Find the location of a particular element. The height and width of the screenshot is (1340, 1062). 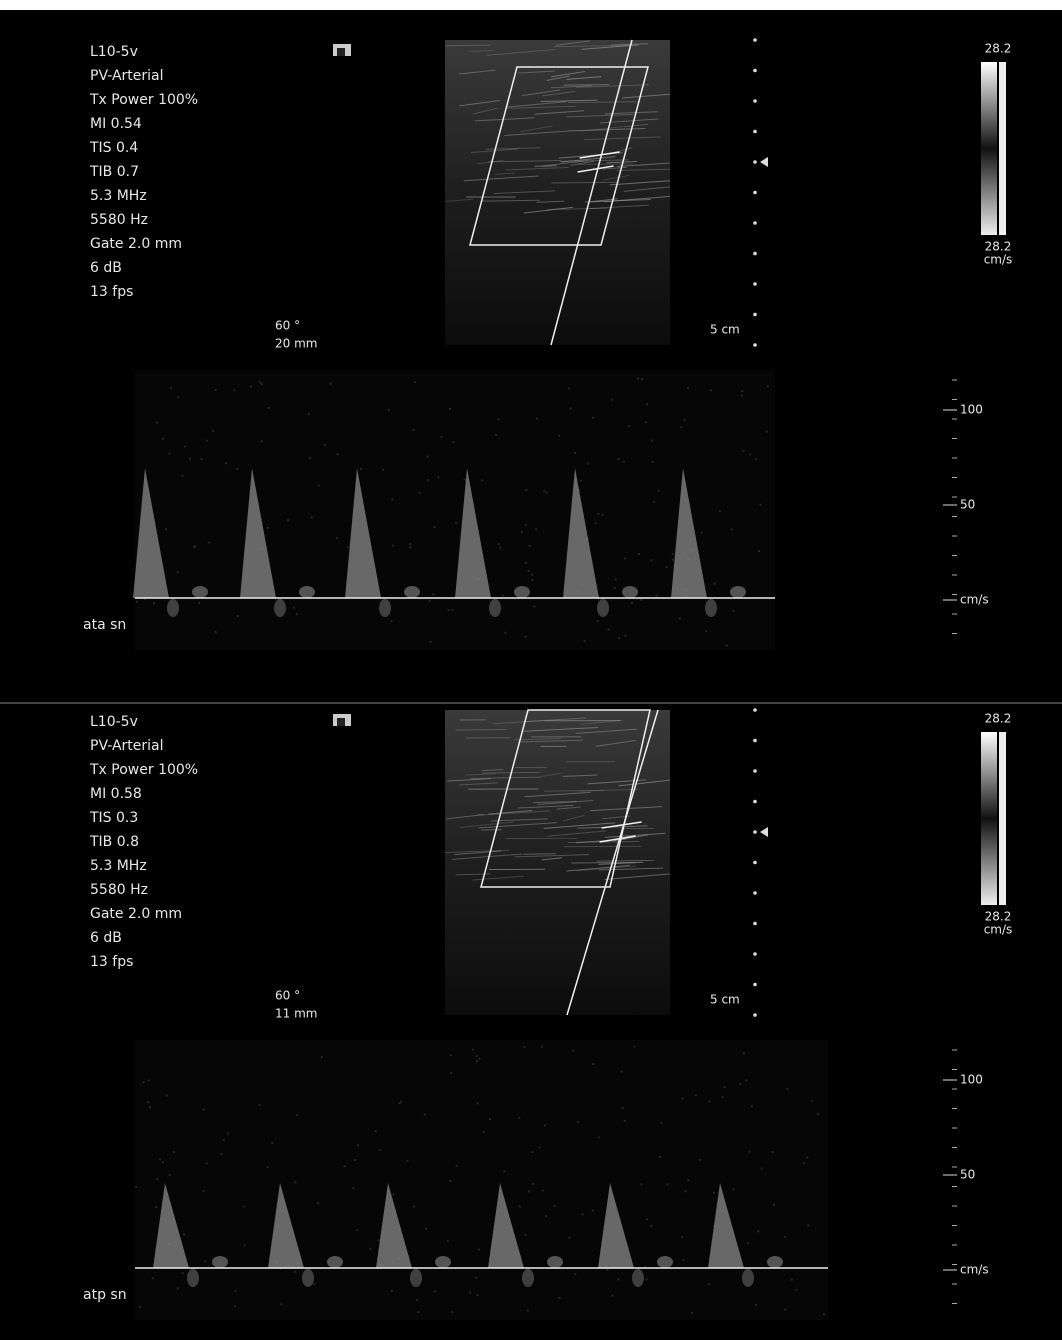

sample-gate is located at coordinates (598, 162).